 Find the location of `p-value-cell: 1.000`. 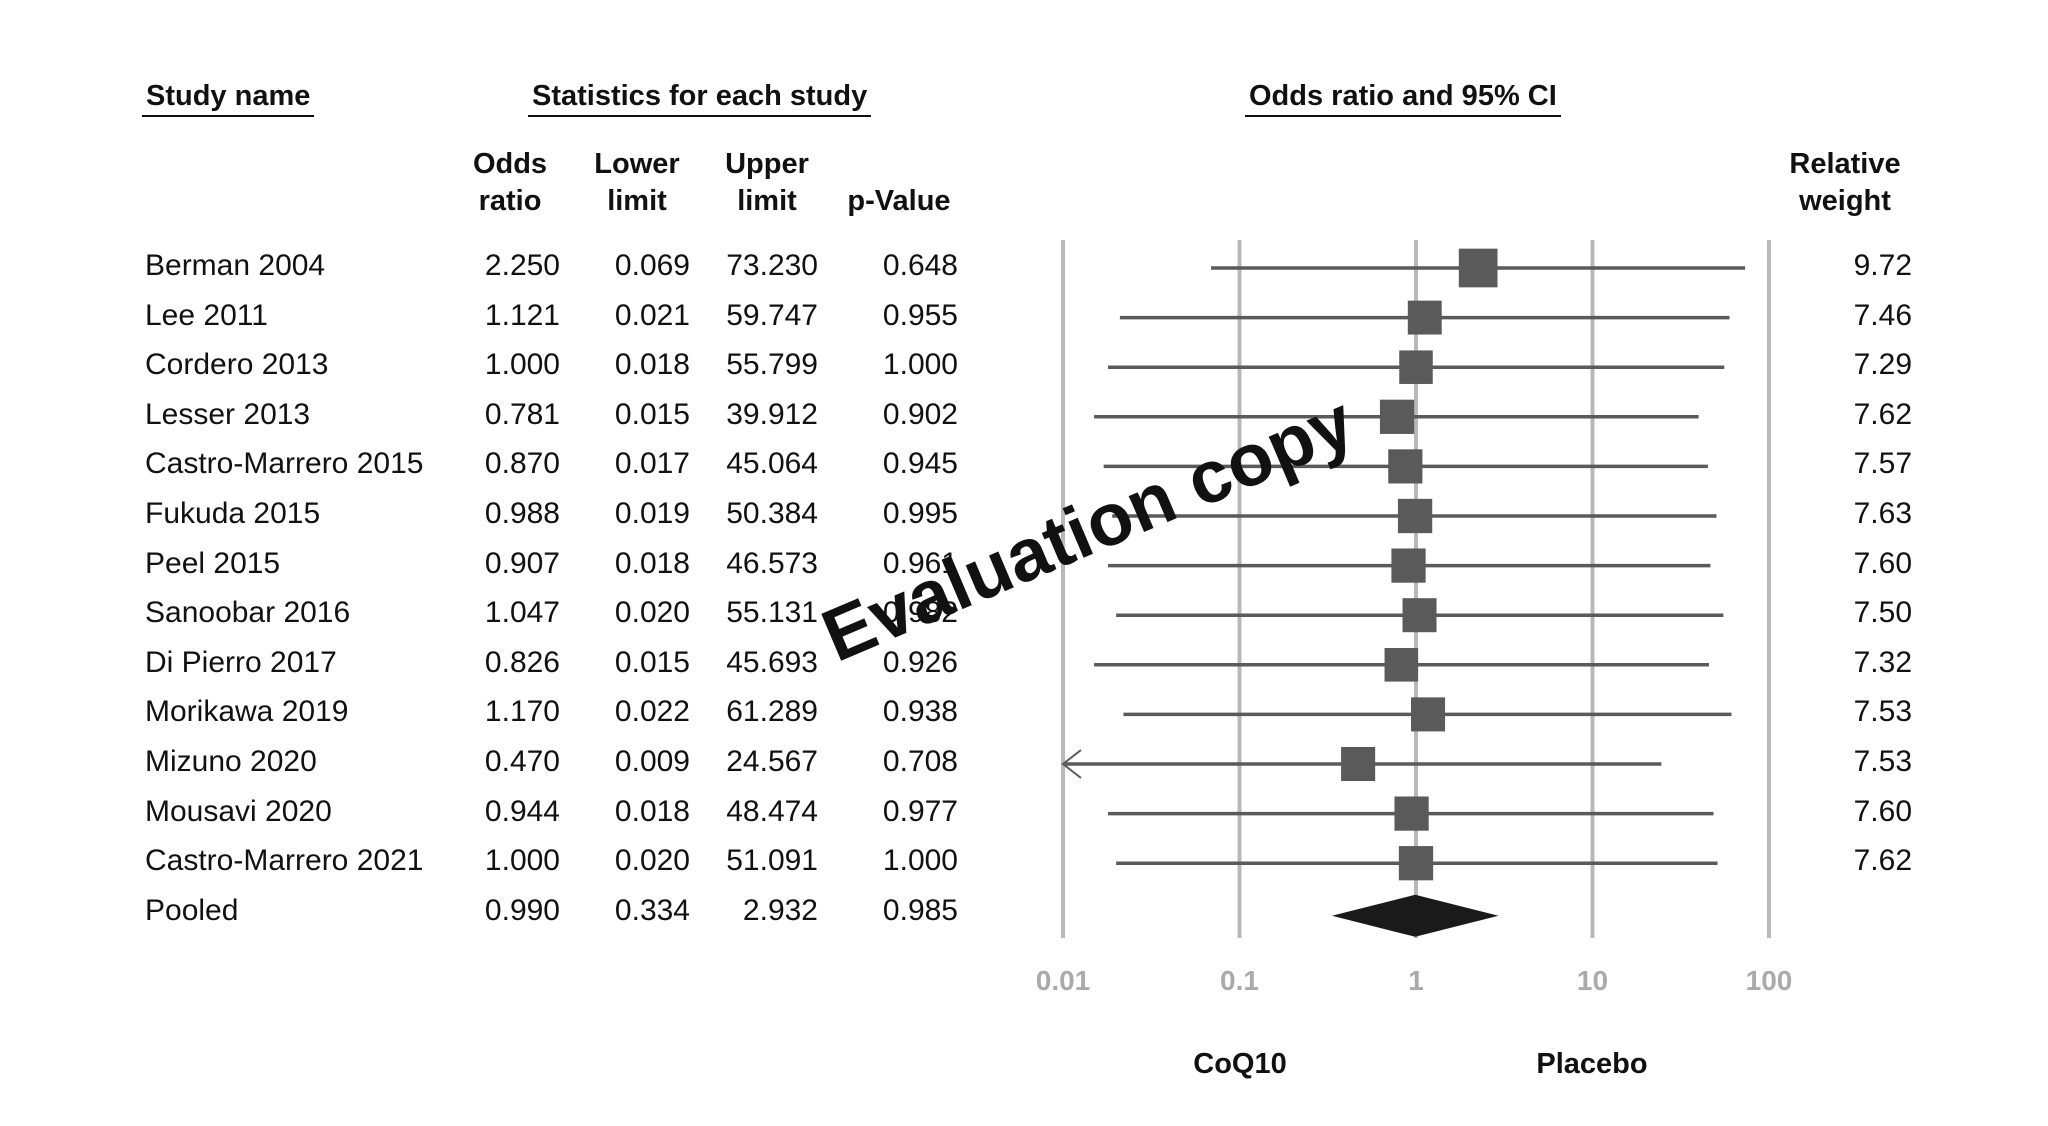

p-value-cell: 1.000 is located at coordinates (920, 365).